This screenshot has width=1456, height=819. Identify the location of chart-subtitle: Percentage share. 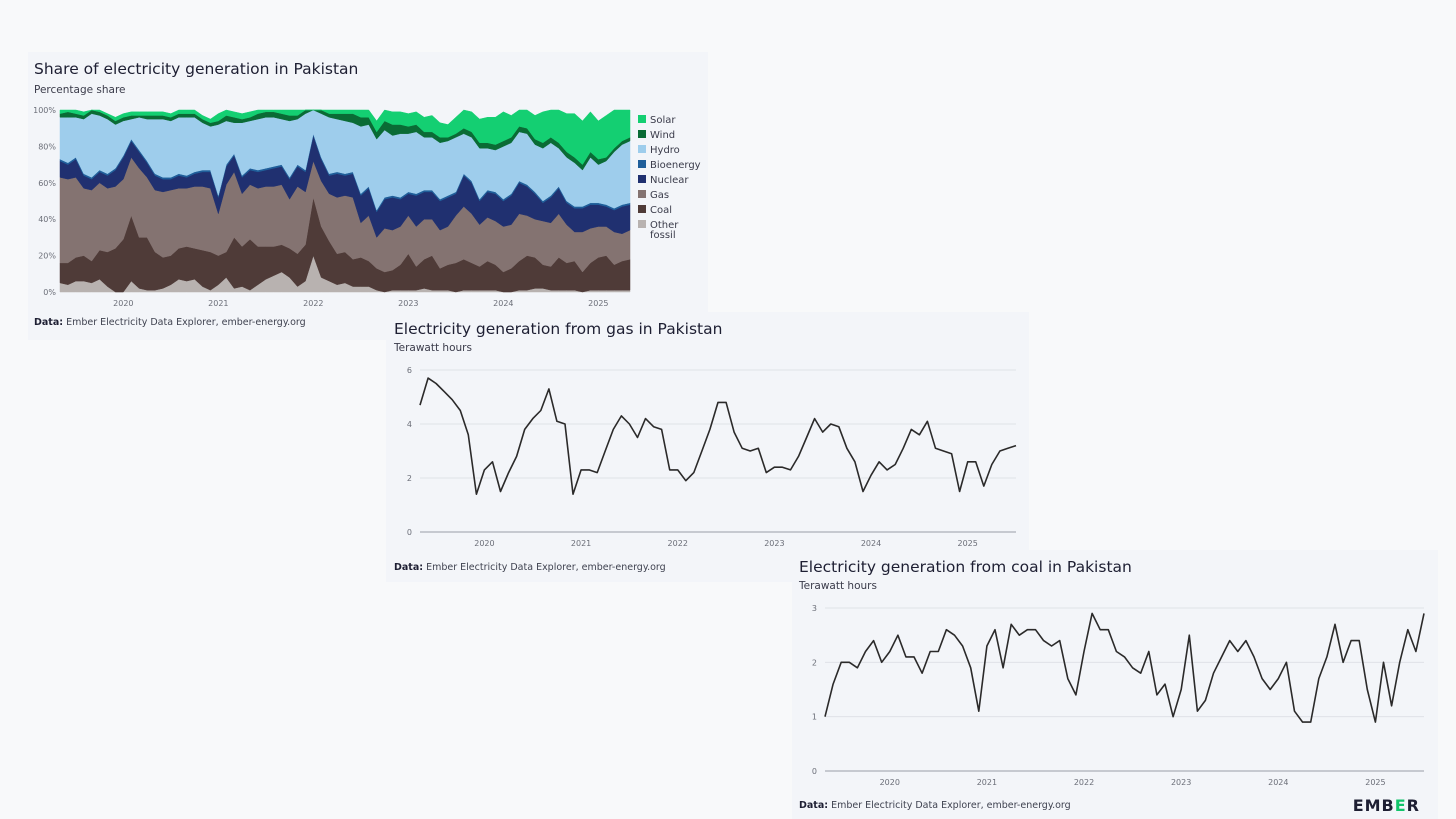
(80, 90).